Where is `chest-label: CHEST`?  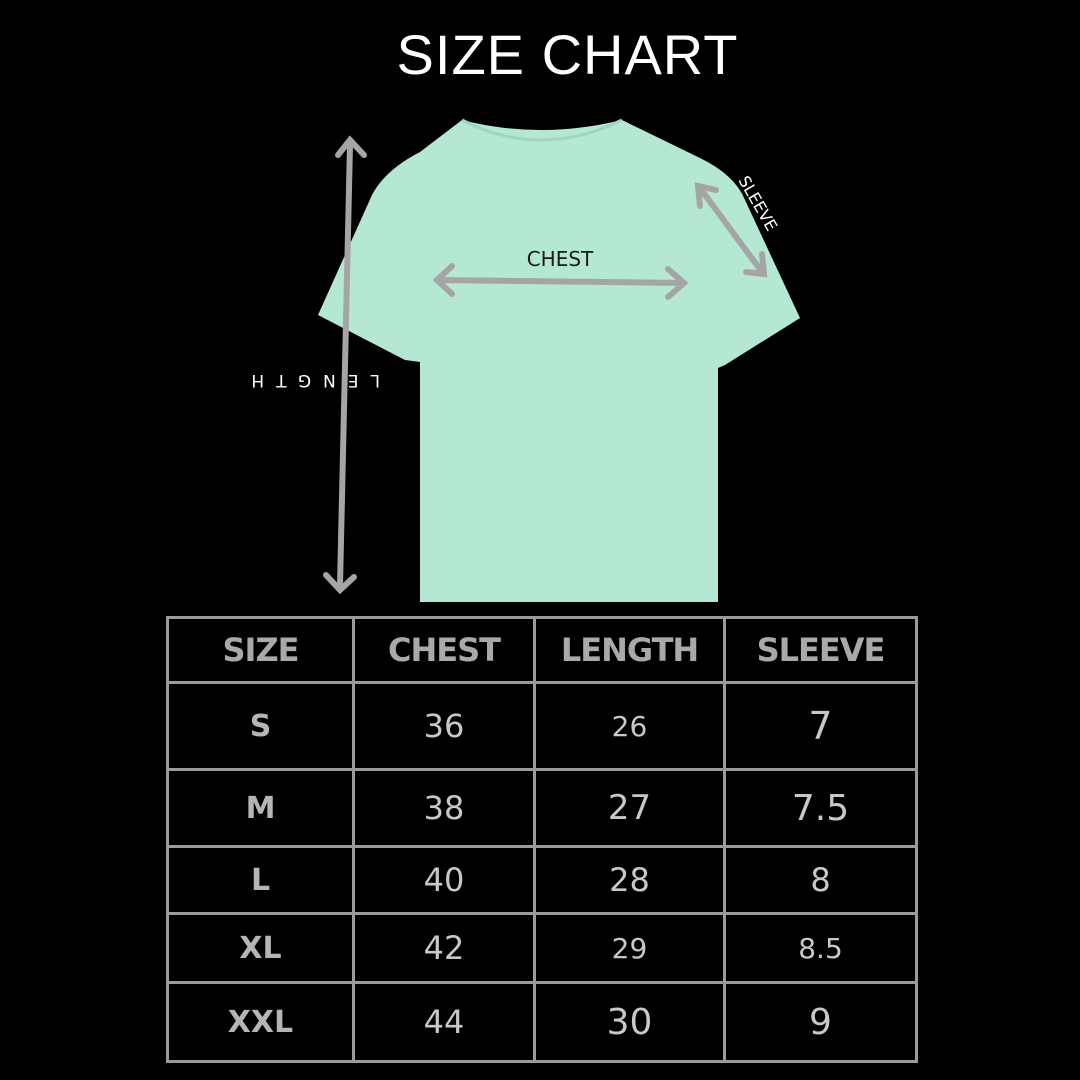 chest-label: CHEST is located at coordinates (560, 259).